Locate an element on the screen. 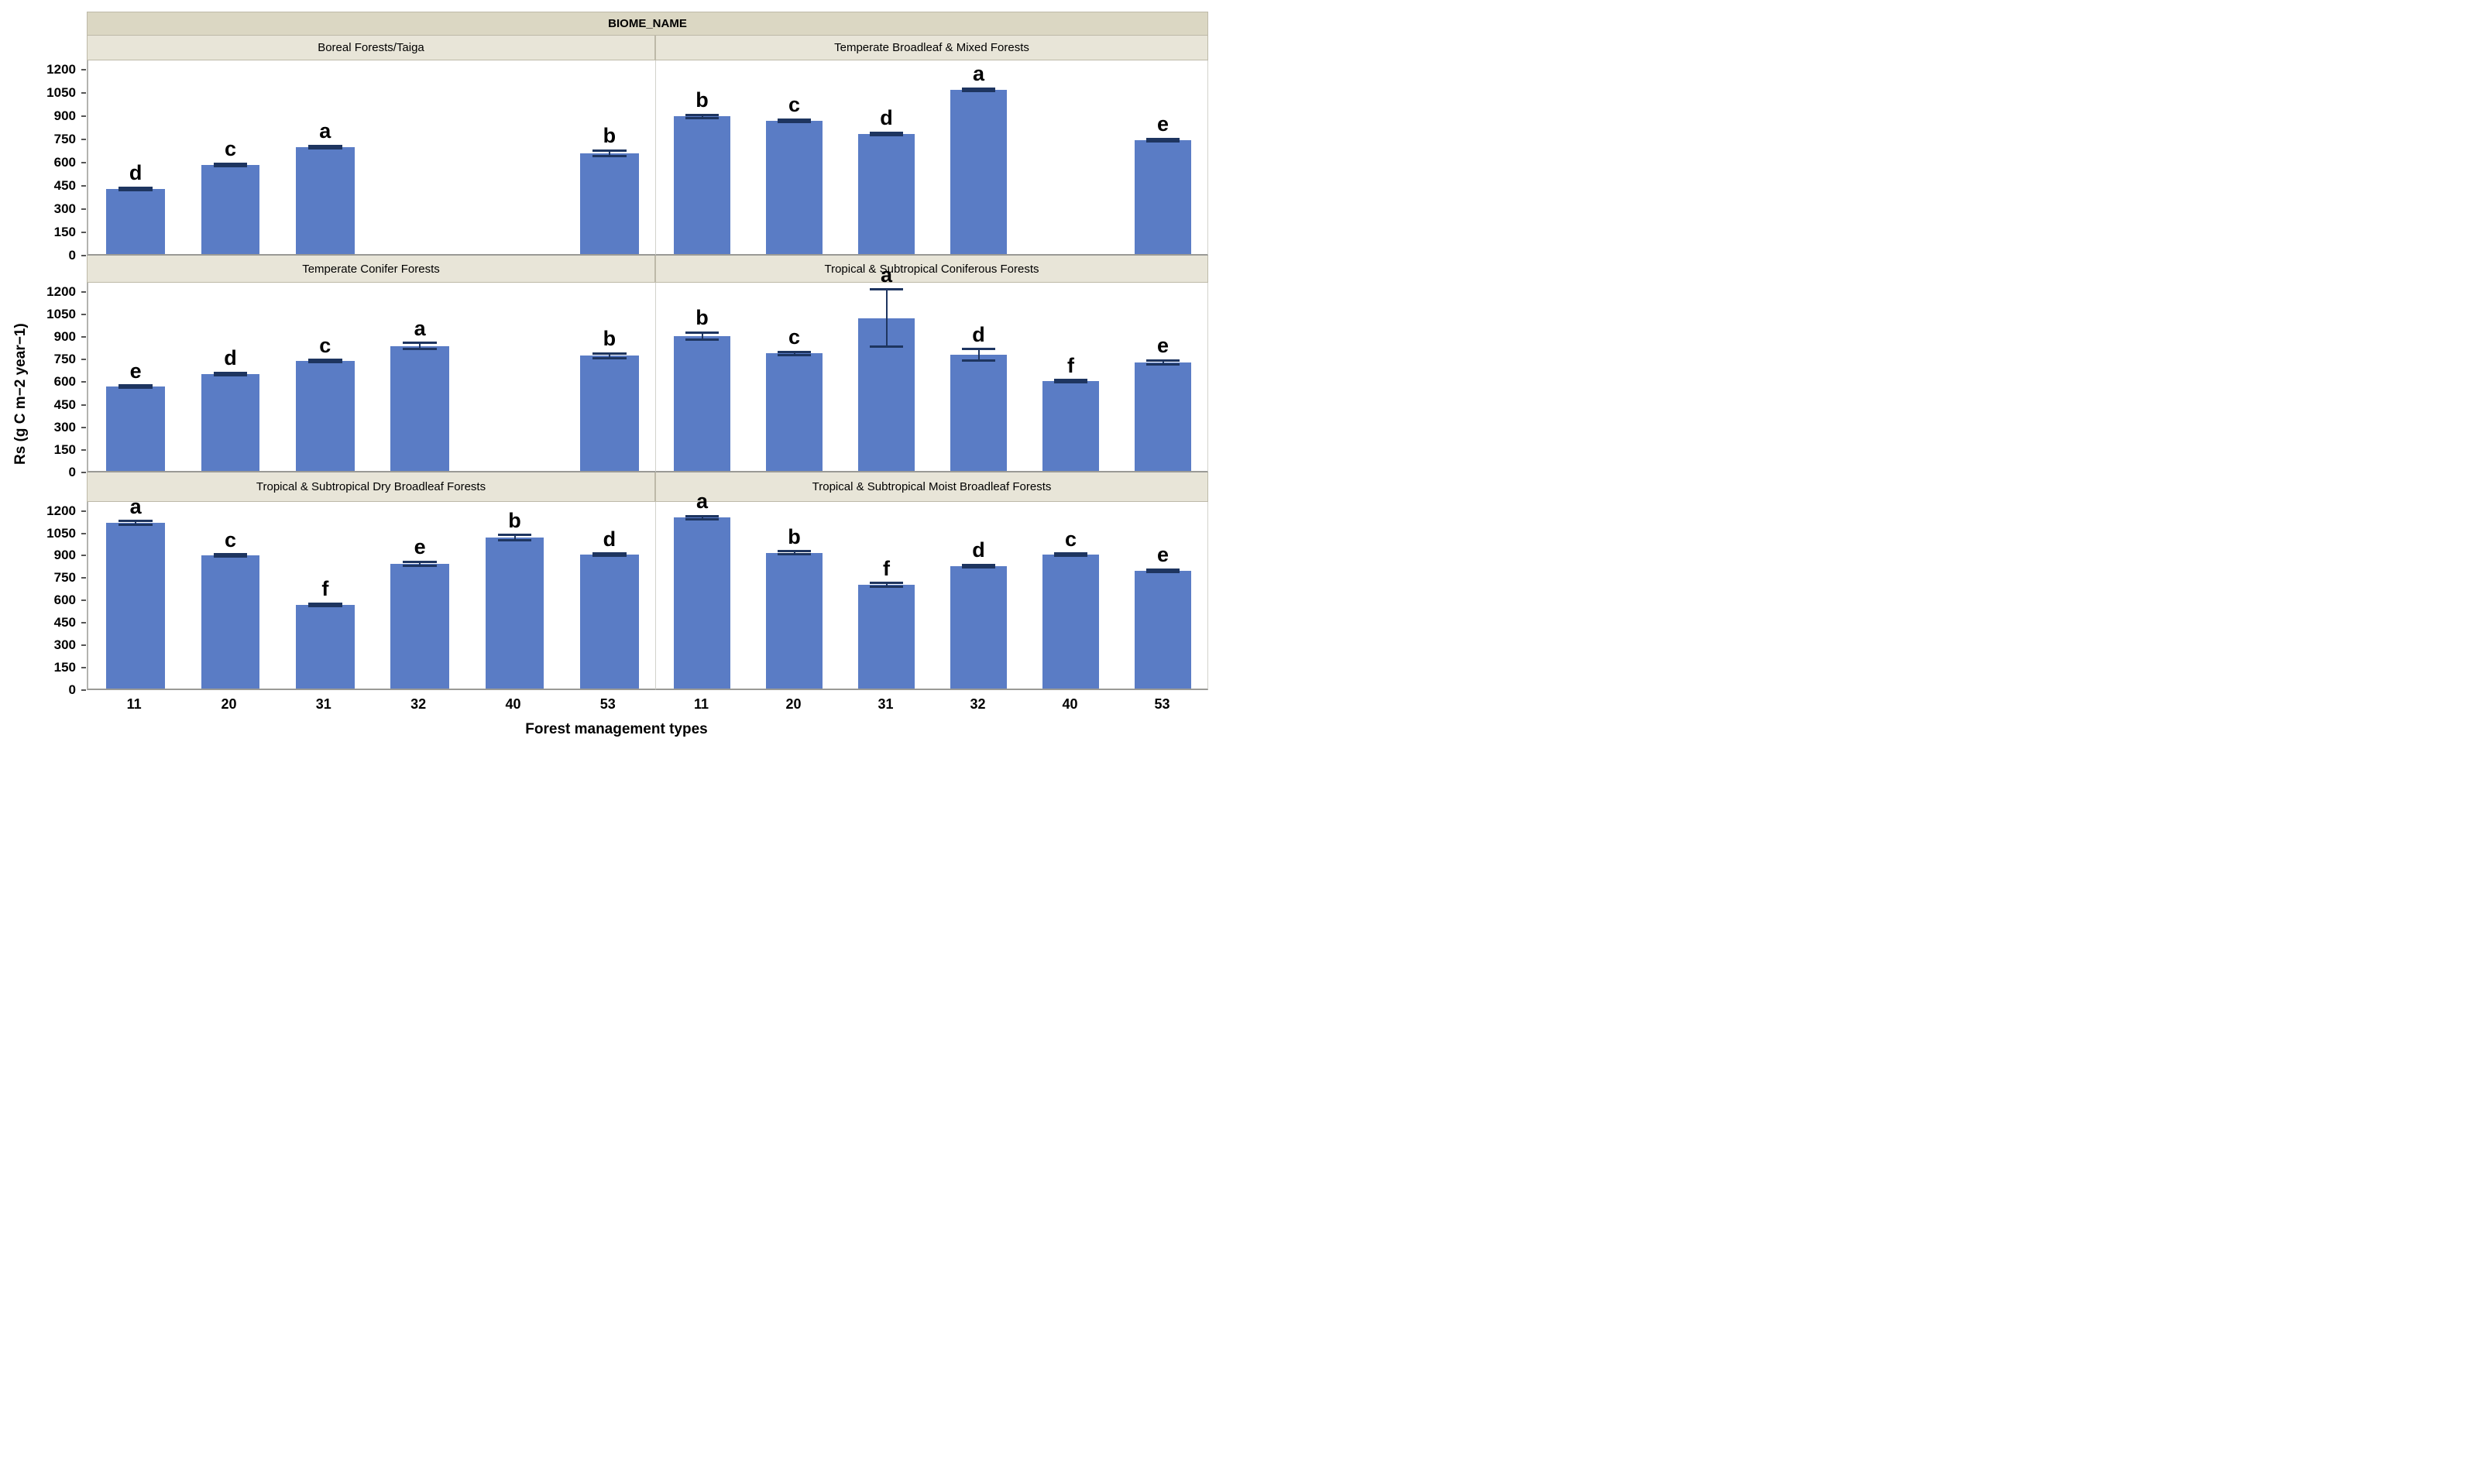 This screenshot has width=2466, height=1484. significance-letter: f is located at coordinates (325, 589).